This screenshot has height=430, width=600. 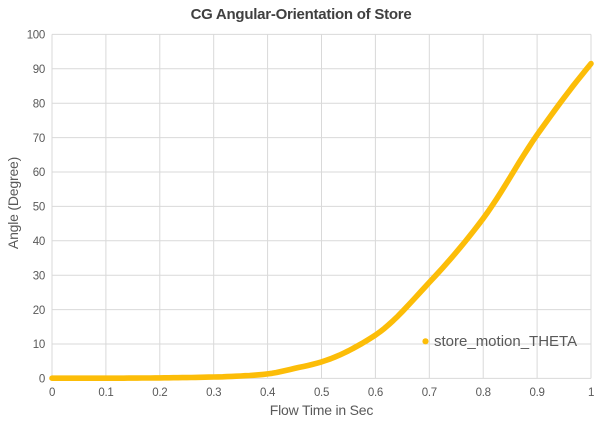 What do you see at coordinates (39, 139) in the screenshot?
I see `svg-text: 70` at bounding box center [39, 139].